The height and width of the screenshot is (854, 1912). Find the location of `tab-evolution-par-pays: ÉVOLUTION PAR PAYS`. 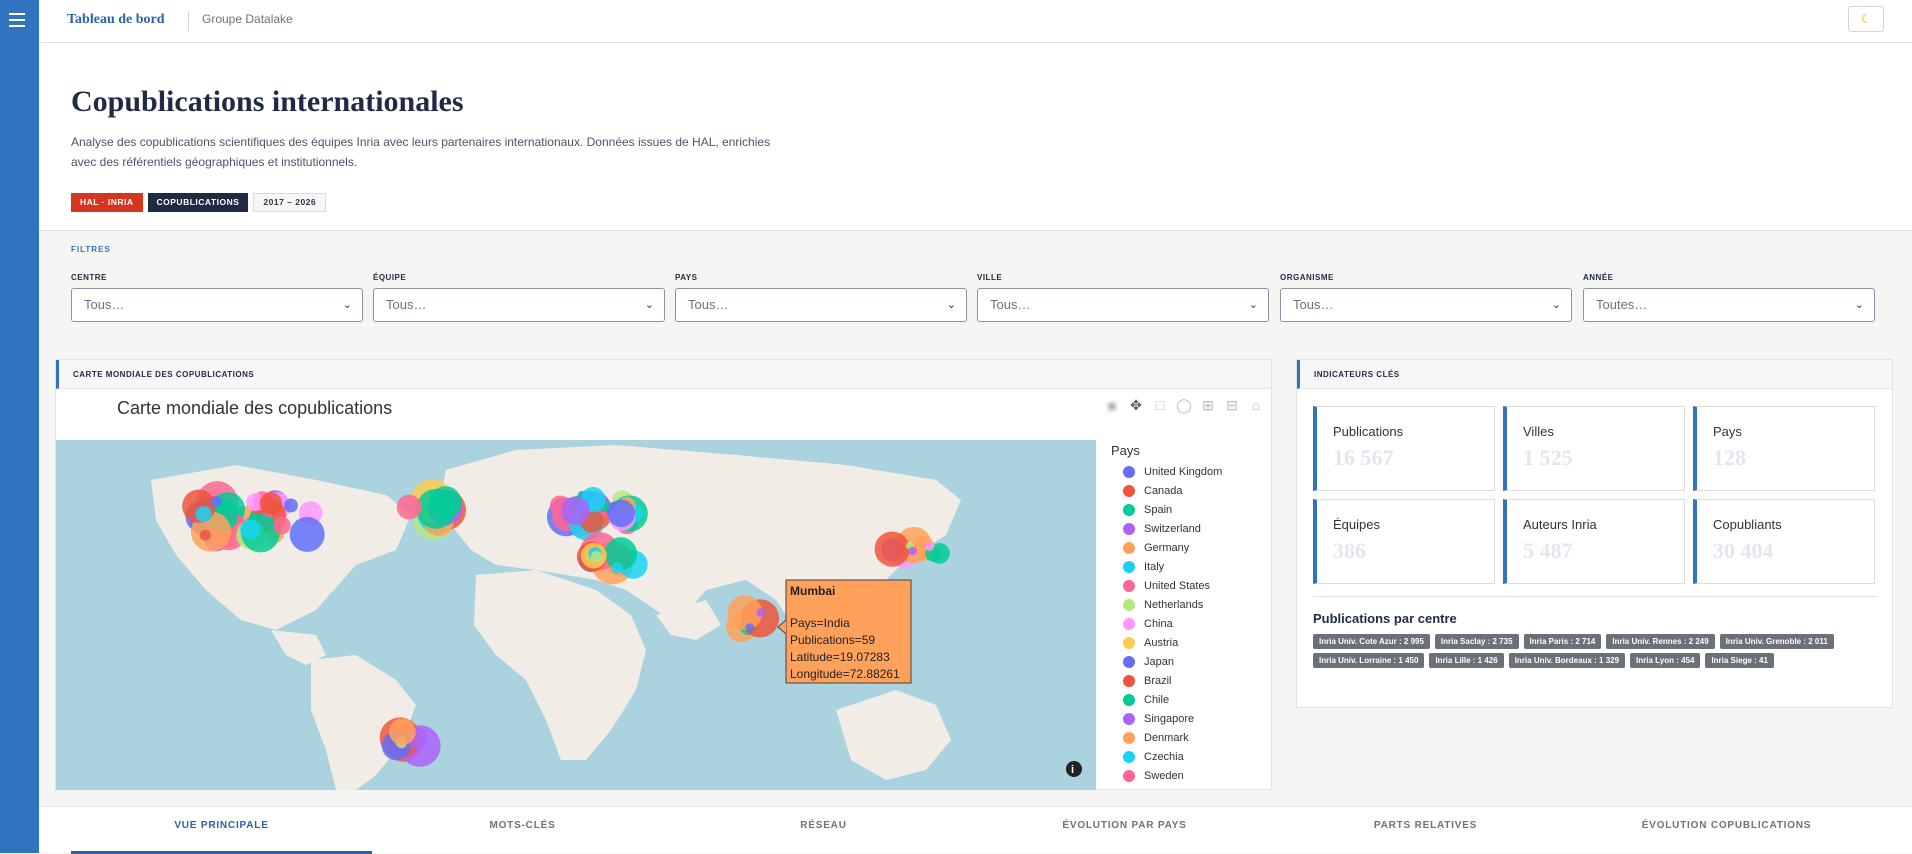

tab-evolution-par-pays: ÉVOLUTION PAR PAYS is located at coordinates (1124, 825).